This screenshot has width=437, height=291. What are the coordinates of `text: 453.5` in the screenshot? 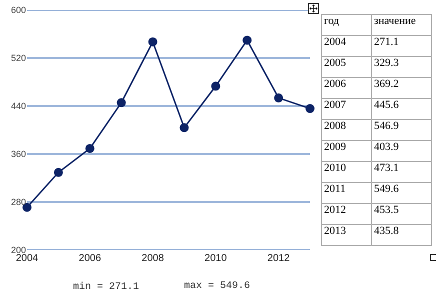 It's located at (402, 214).